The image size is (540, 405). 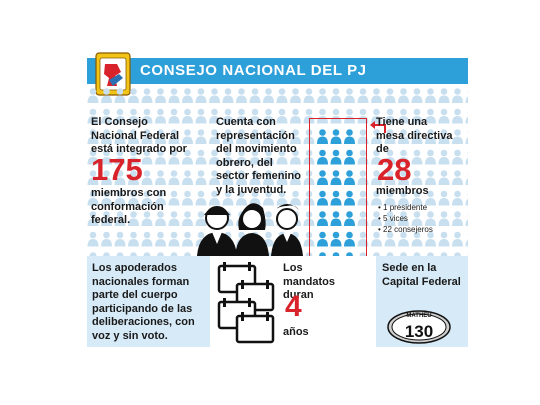 What do you see at coordinates (419, 331) in the screenshot?
I see `badge-number-text: 130` at bounding box center [419, 331].